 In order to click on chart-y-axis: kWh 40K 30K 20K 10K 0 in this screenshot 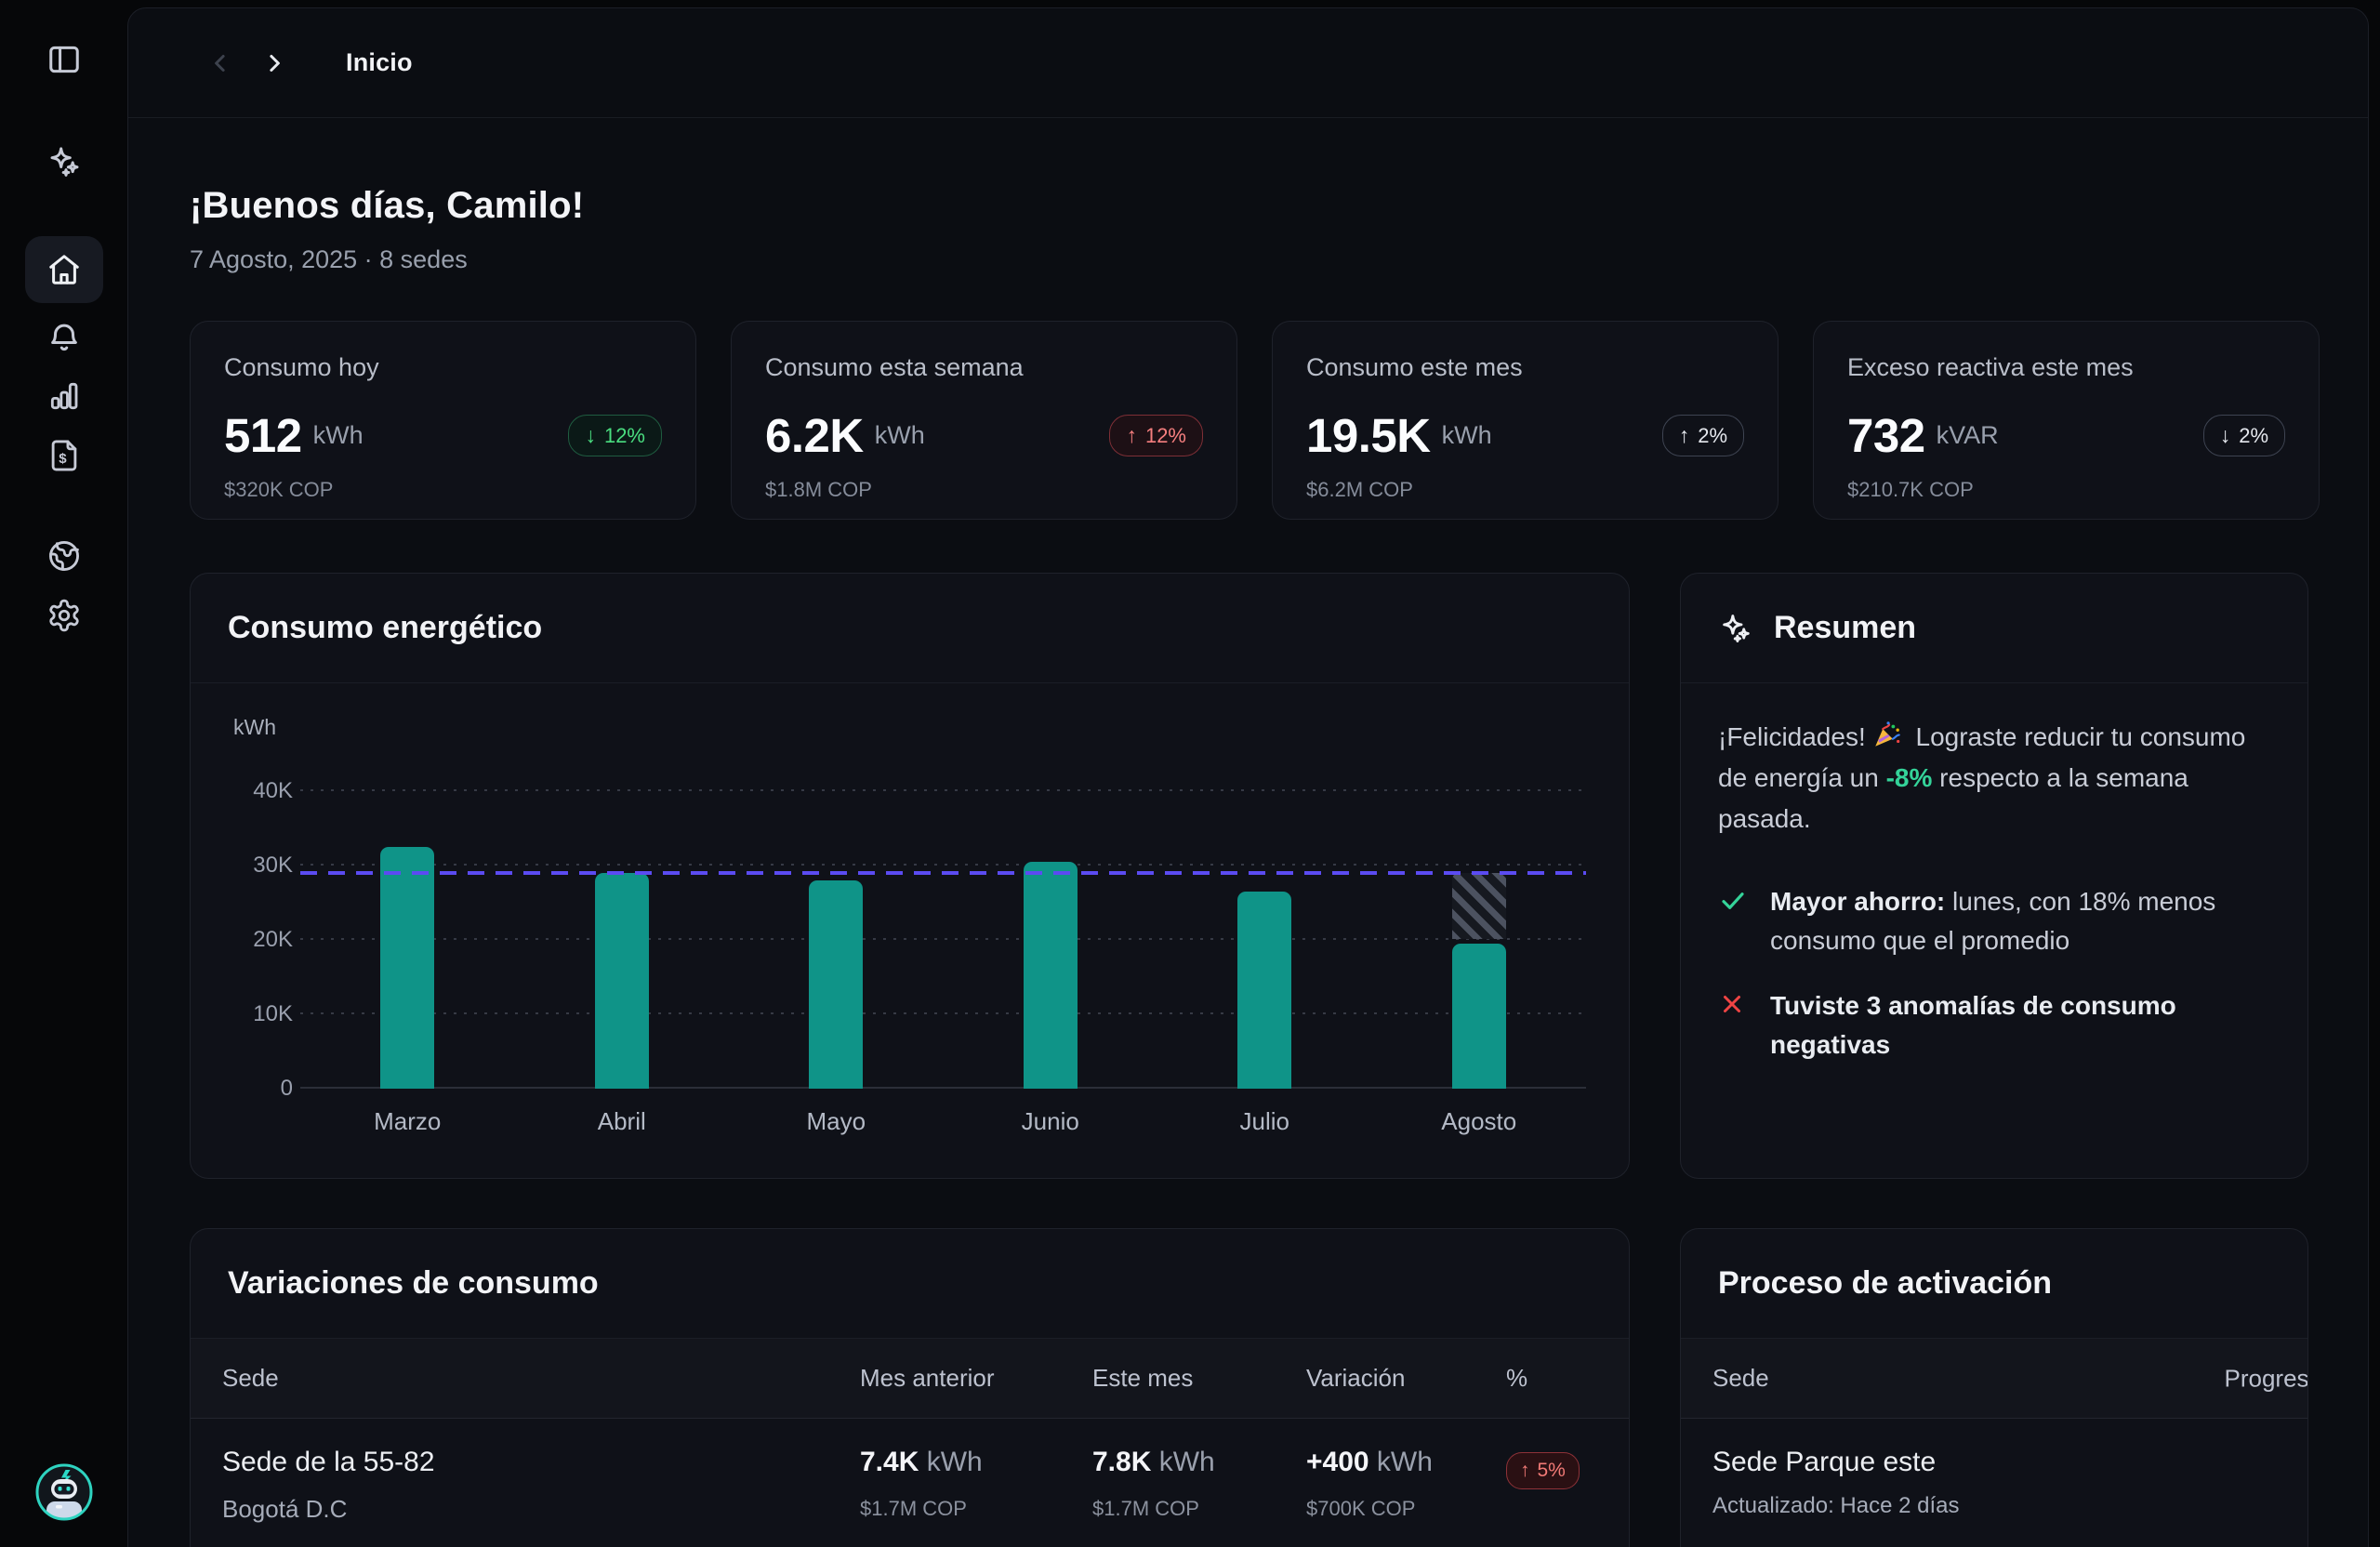, I will do `click(264, 908)`.